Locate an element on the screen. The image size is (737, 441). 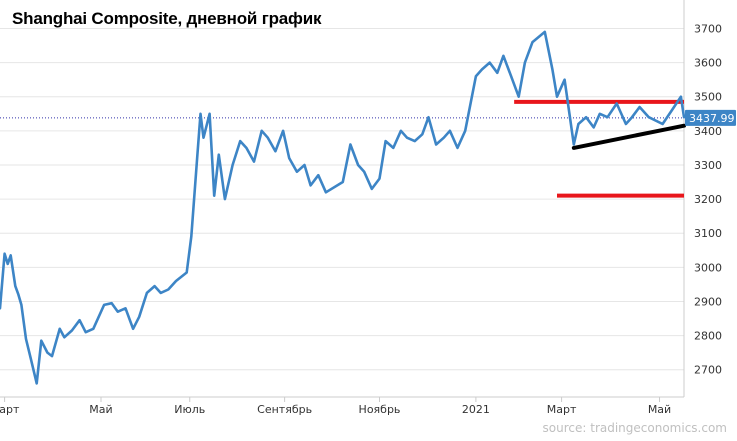
x-tick-label: 2021 is located at coordinates (476, 409).